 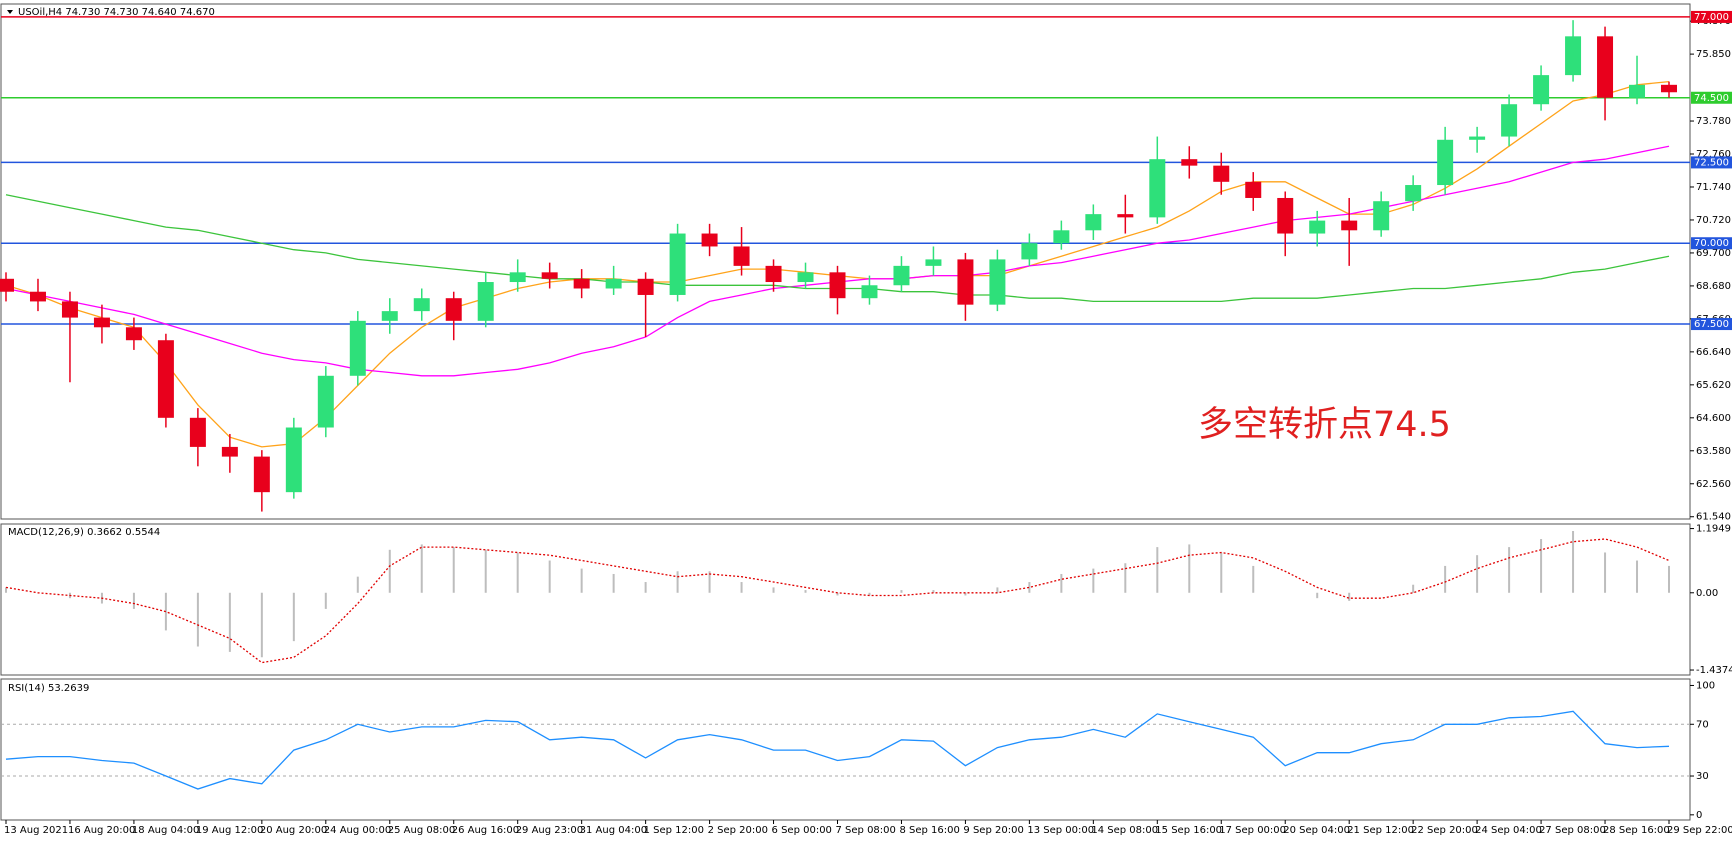 I want to click on x-tick-label: 20 Sep 04:00, so click(x=1316, y=830).